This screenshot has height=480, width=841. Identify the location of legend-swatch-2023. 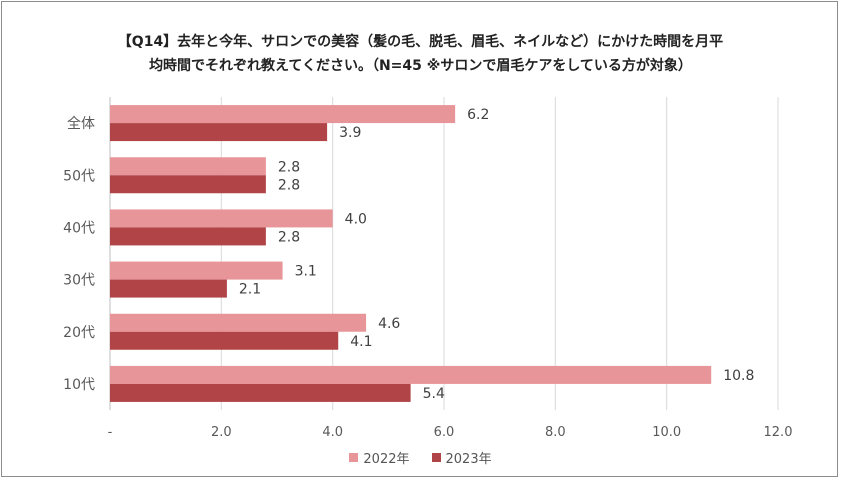
(436, 457).